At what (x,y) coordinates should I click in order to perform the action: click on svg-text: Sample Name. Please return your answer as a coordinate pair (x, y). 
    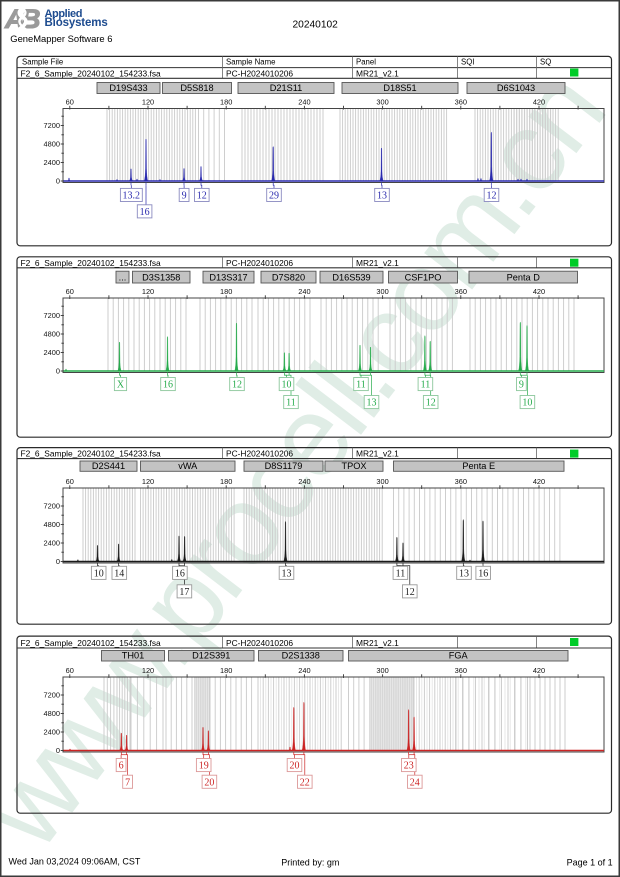
    Looking at the image, I should click on (250, 62).